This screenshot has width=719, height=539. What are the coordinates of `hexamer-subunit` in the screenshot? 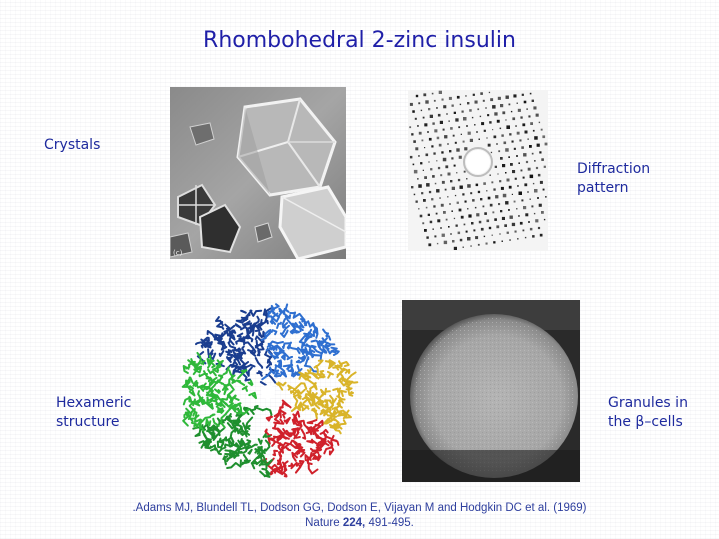 It's located at (300, 342).